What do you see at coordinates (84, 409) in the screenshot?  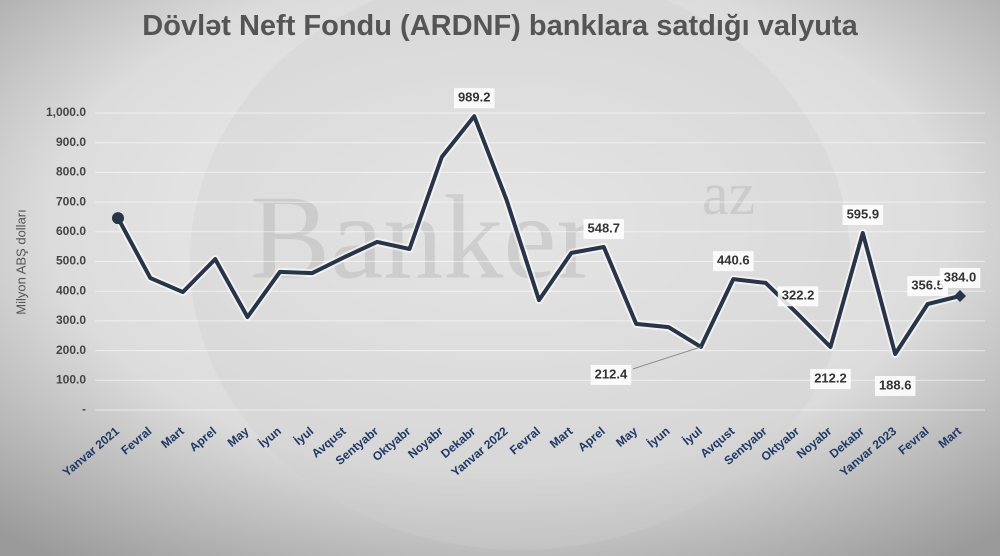 I see `y-tick-label: -` at bounding box center [84, 409].